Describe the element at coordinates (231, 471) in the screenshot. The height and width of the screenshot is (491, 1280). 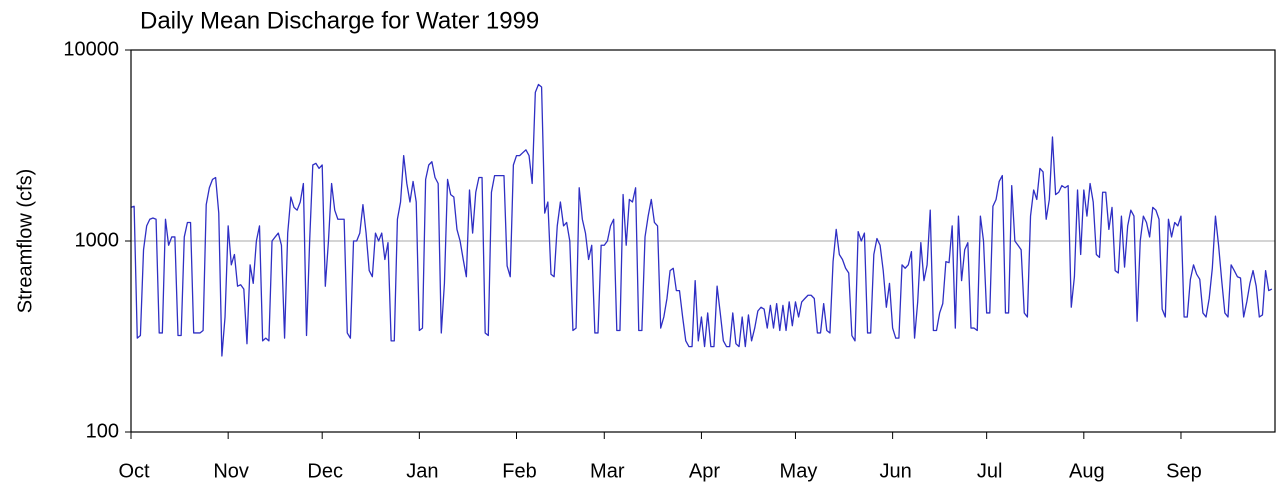
I see `x-tick-label: Nov` at that location.